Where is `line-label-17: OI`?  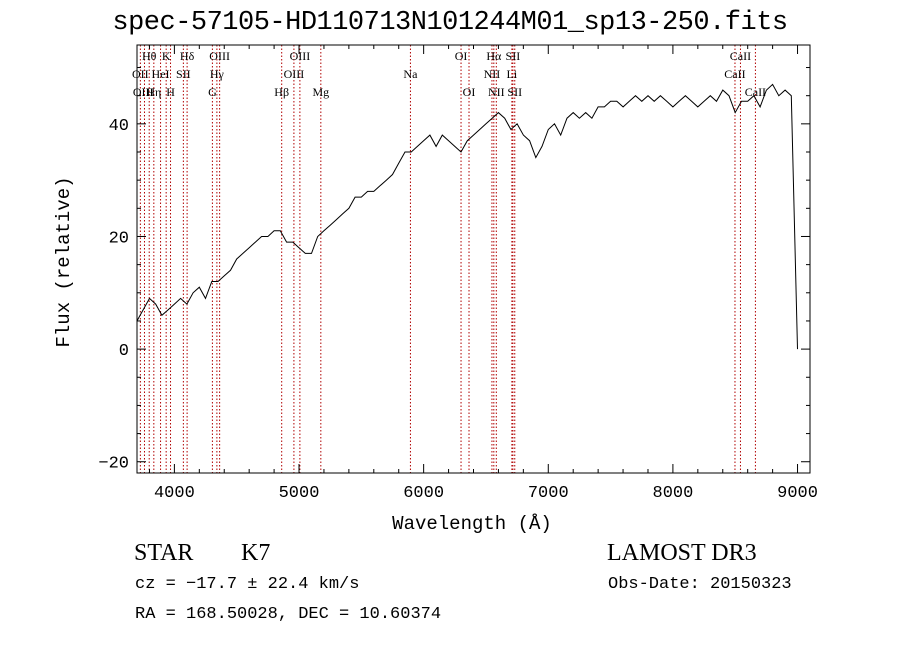
line-label-17: OI is located at coordinates (461, 56).